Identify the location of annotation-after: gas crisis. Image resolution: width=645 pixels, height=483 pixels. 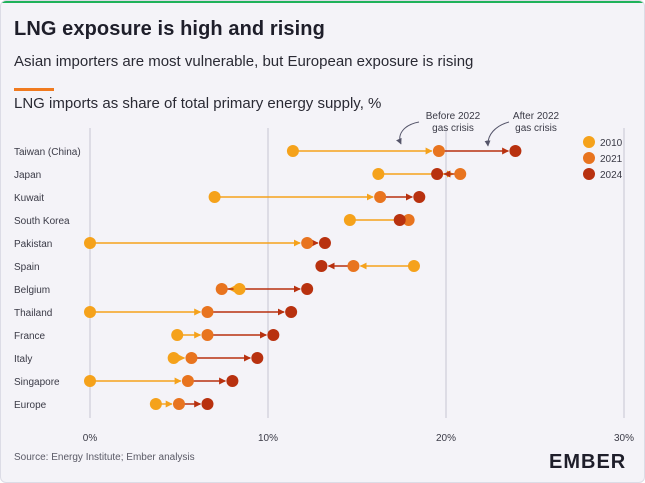
(536, 128).